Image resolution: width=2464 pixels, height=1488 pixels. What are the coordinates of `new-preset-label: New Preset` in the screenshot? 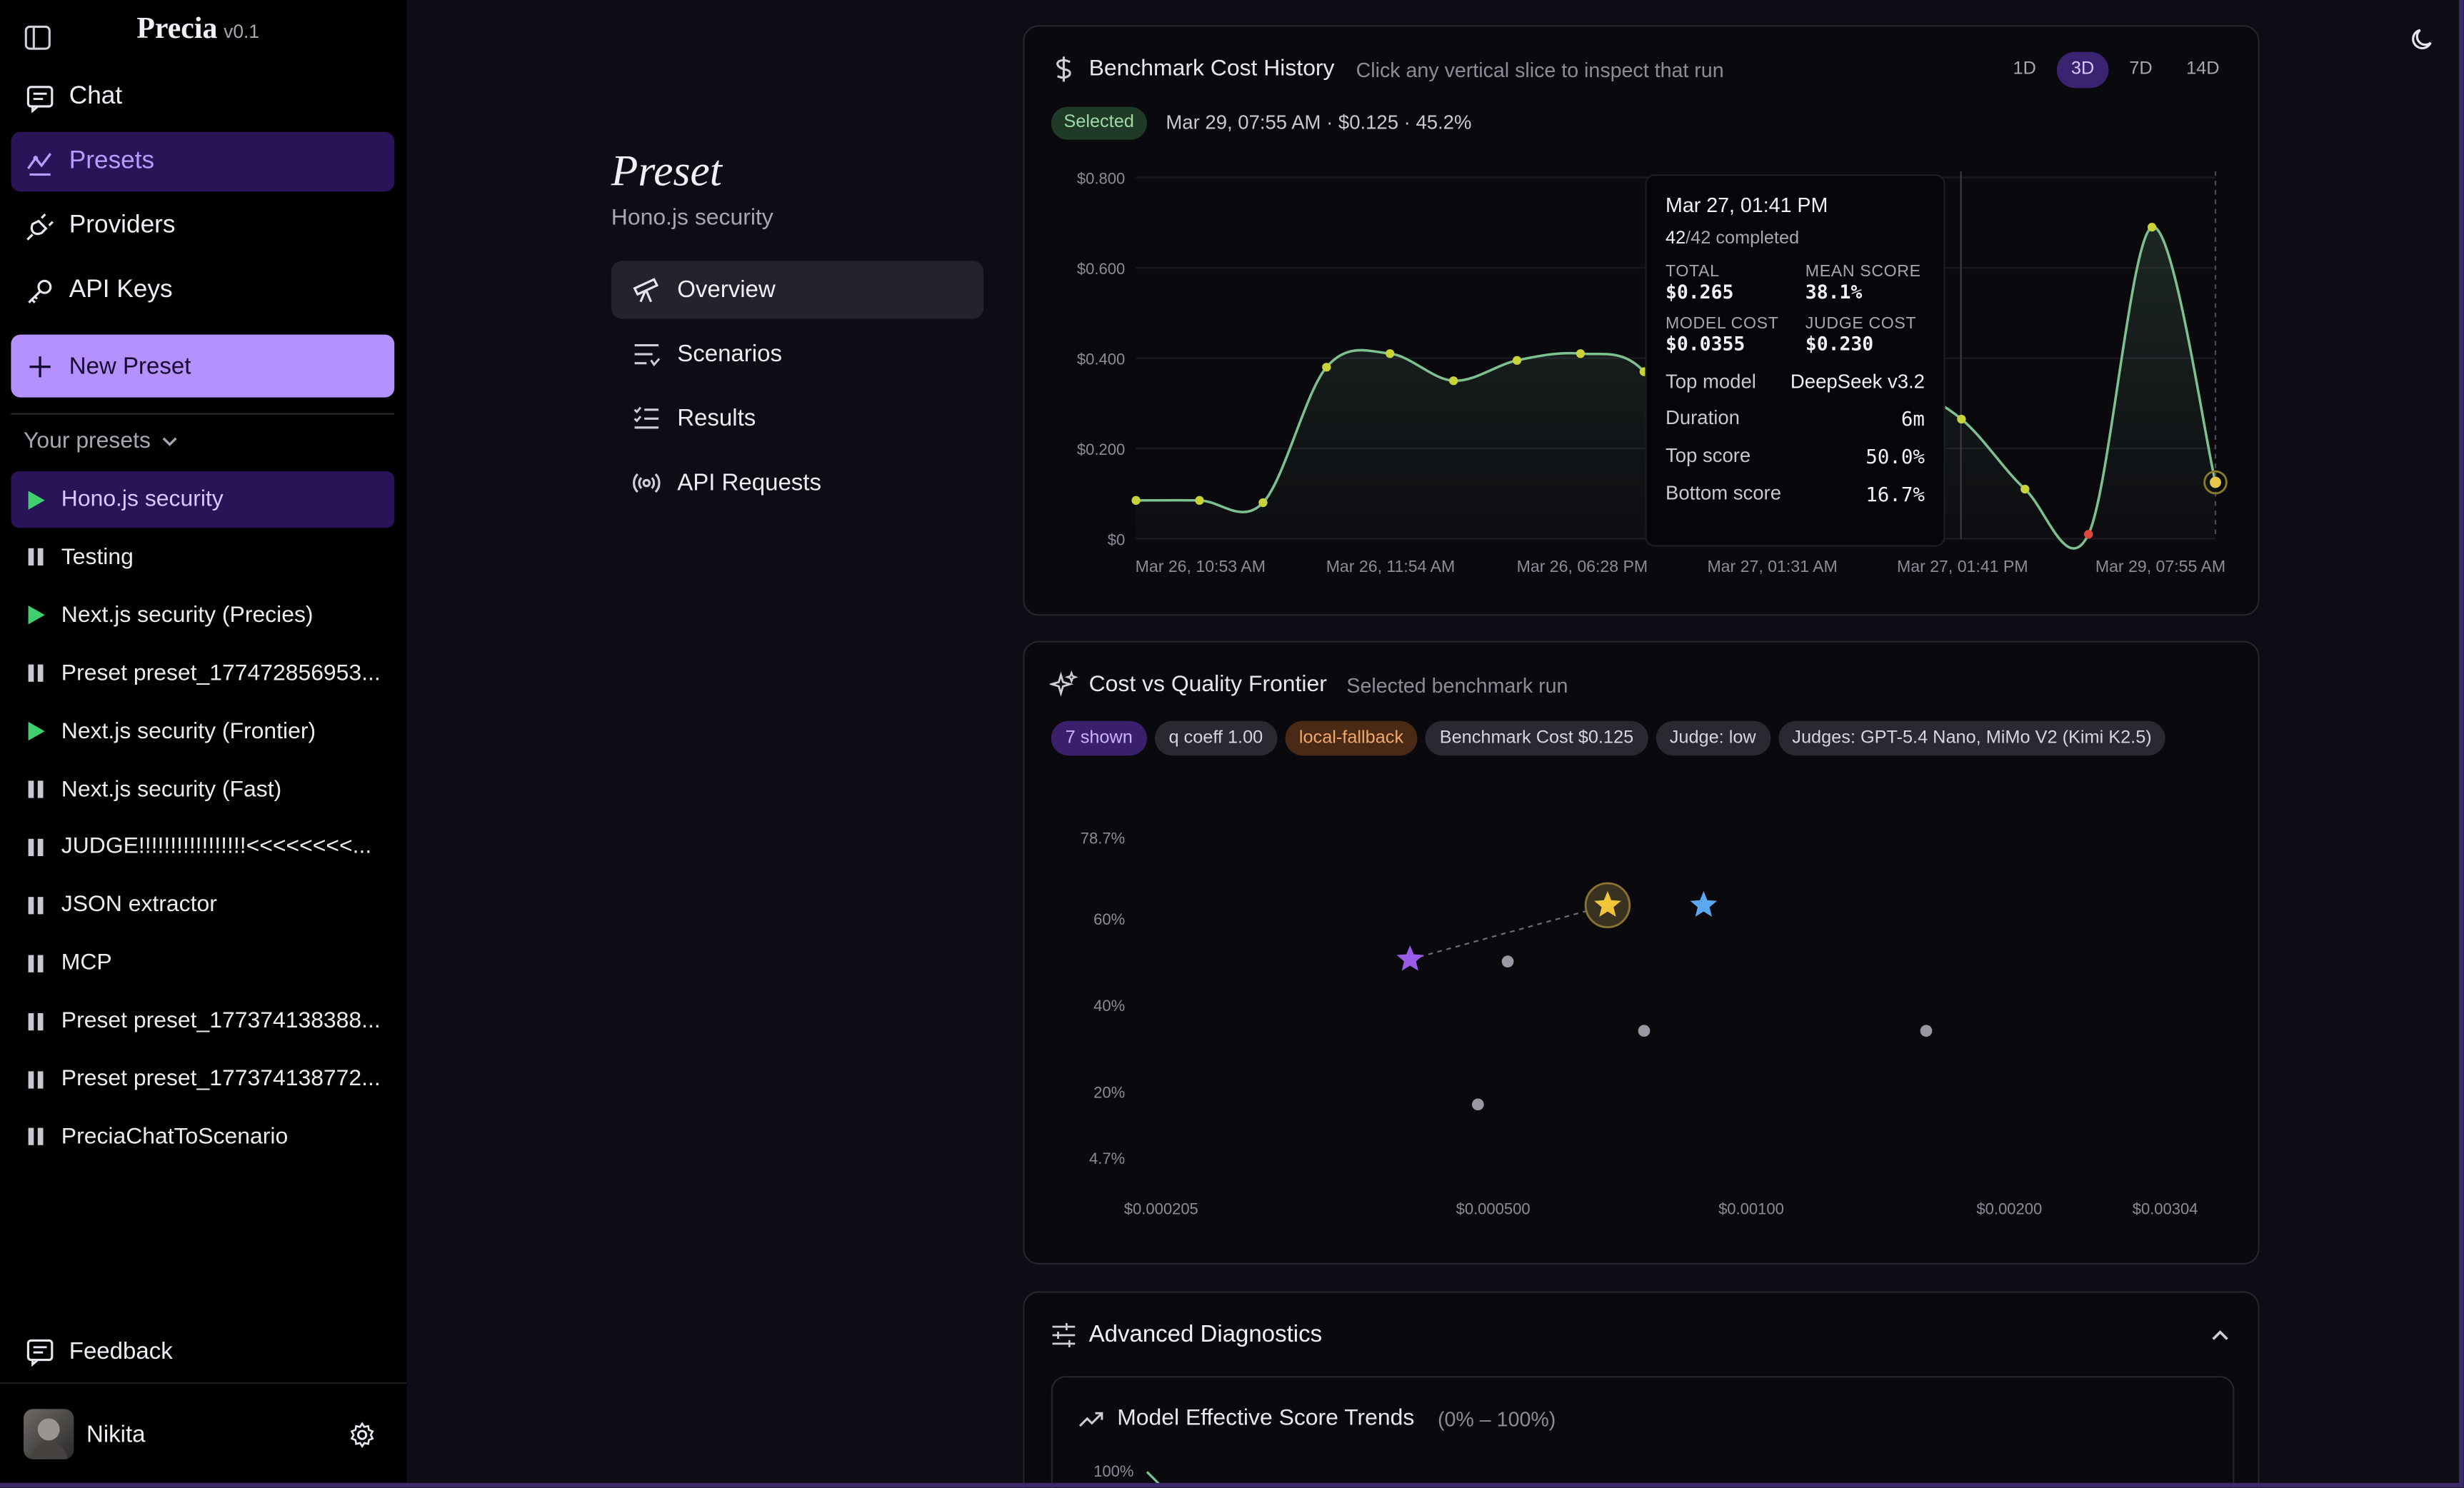 It's located at (130, 366).